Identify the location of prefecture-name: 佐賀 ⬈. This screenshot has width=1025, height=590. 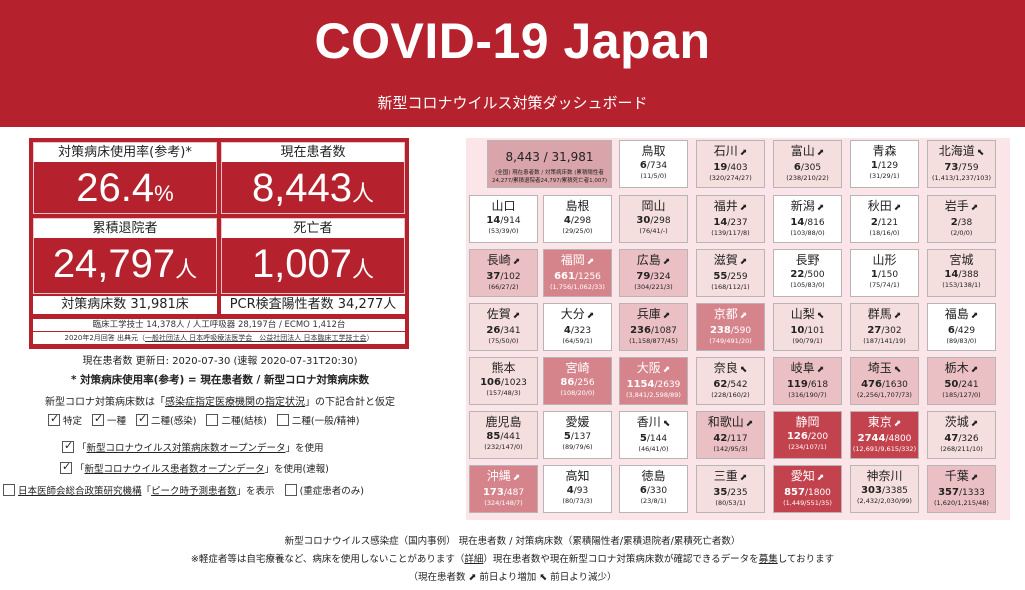
(503, 314).